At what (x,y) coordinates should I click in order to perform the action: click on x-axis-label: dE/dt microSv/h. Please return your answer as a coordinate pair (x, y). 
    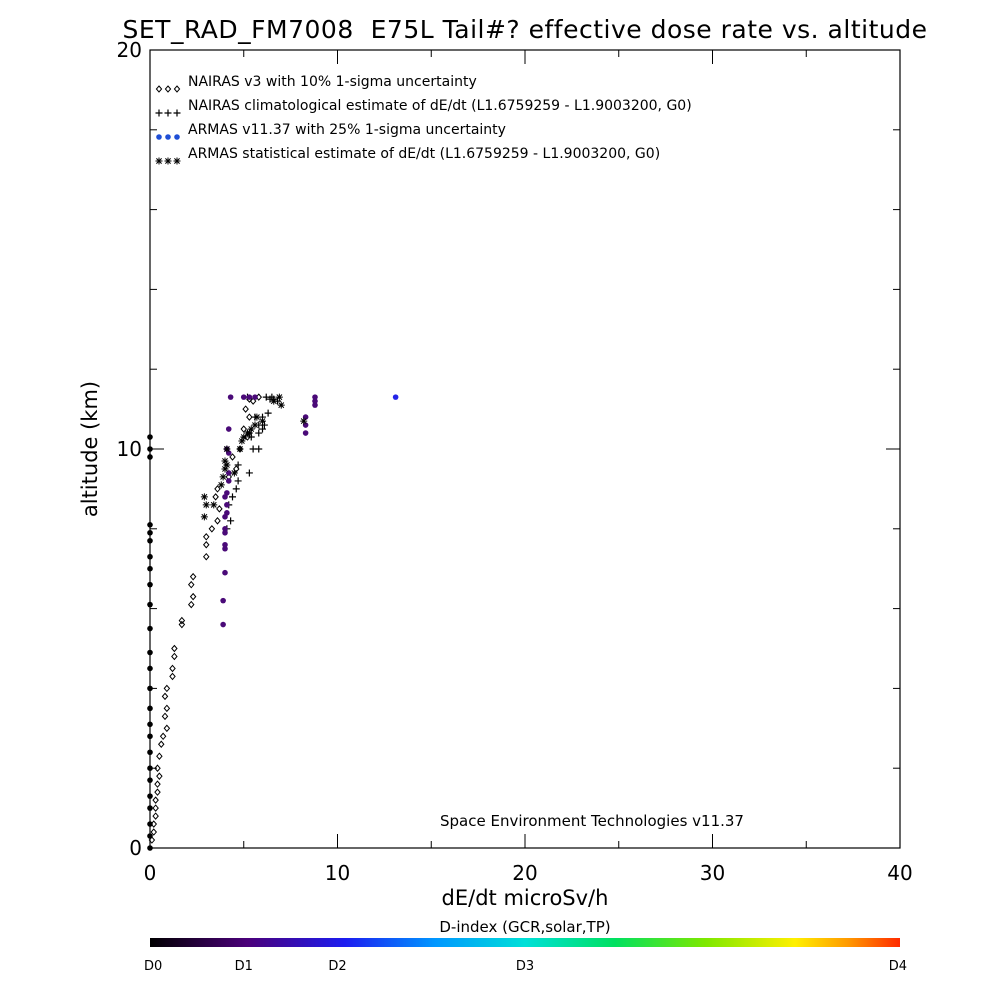
    Looking at the image, I should click on (525, 898).